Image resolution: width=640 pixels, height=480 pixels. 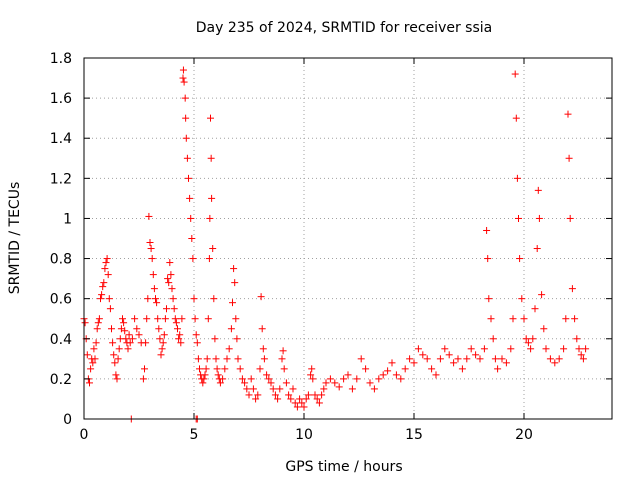 What do you see at coordinates (306, 435) in the screenshot?
I see `x-axis-tick-labels: 0 5 10 15 20` at bounding box center [306, 435].